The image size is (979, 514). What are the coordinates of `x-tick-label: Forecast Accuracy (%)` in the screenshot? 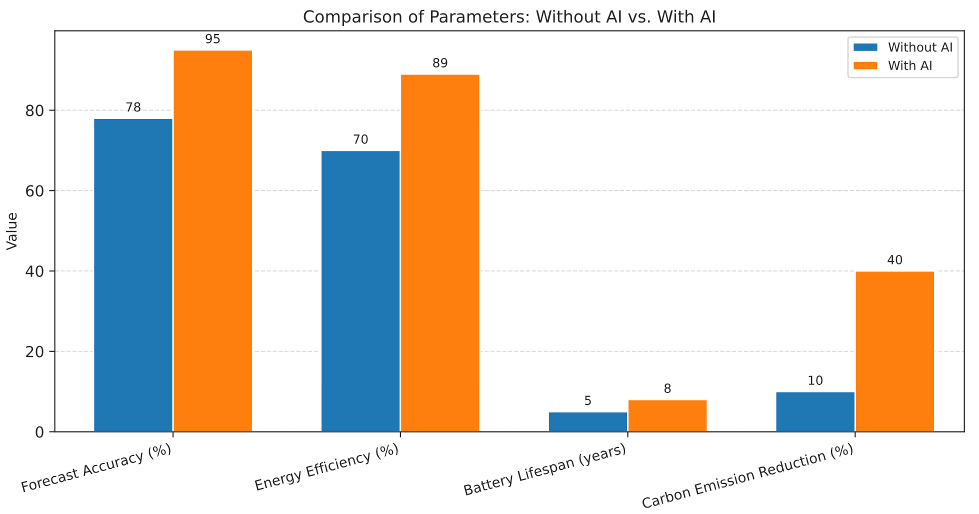 It's located at (96, 468).